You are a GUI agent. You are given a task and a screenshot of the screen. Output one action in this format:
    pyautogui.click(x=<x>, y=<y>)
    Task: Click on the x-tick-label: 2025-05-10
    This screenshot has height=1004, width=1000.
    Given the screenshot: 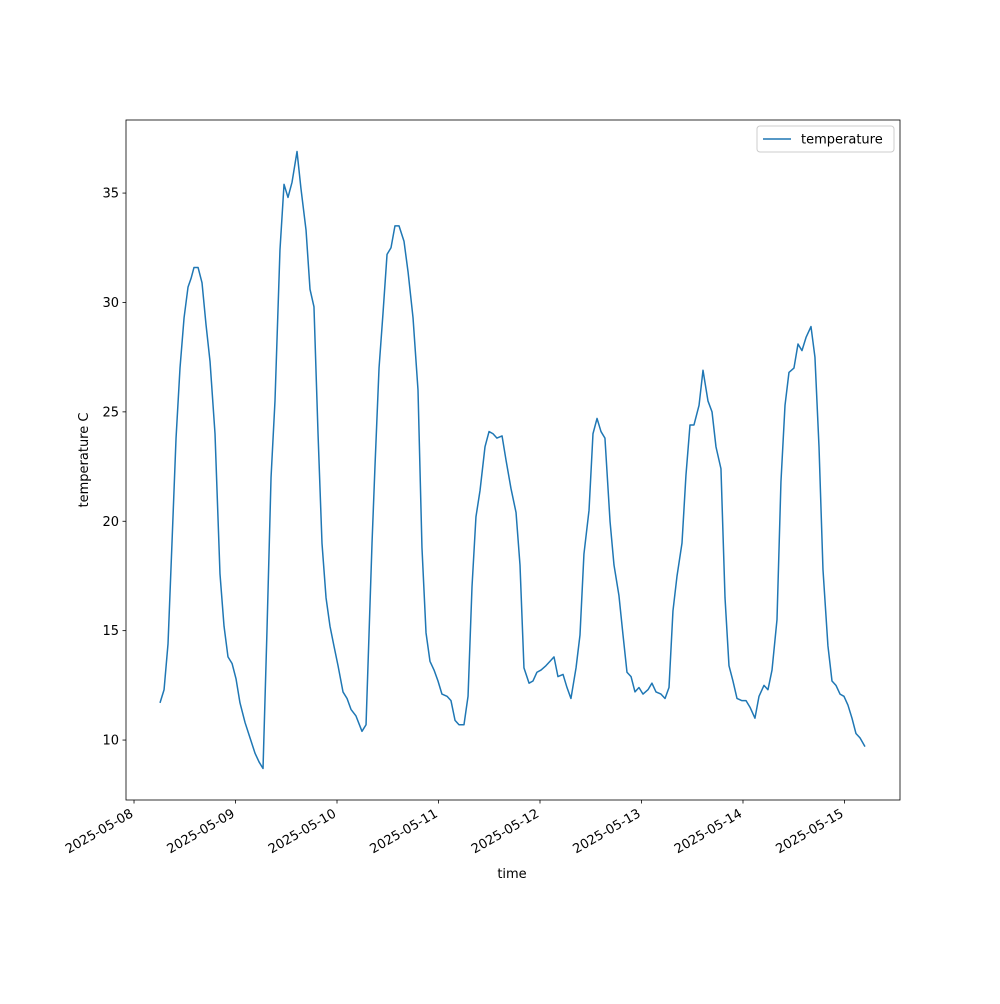 What is the action you would take?
    pyautogui.click(x=302, y=831)
    